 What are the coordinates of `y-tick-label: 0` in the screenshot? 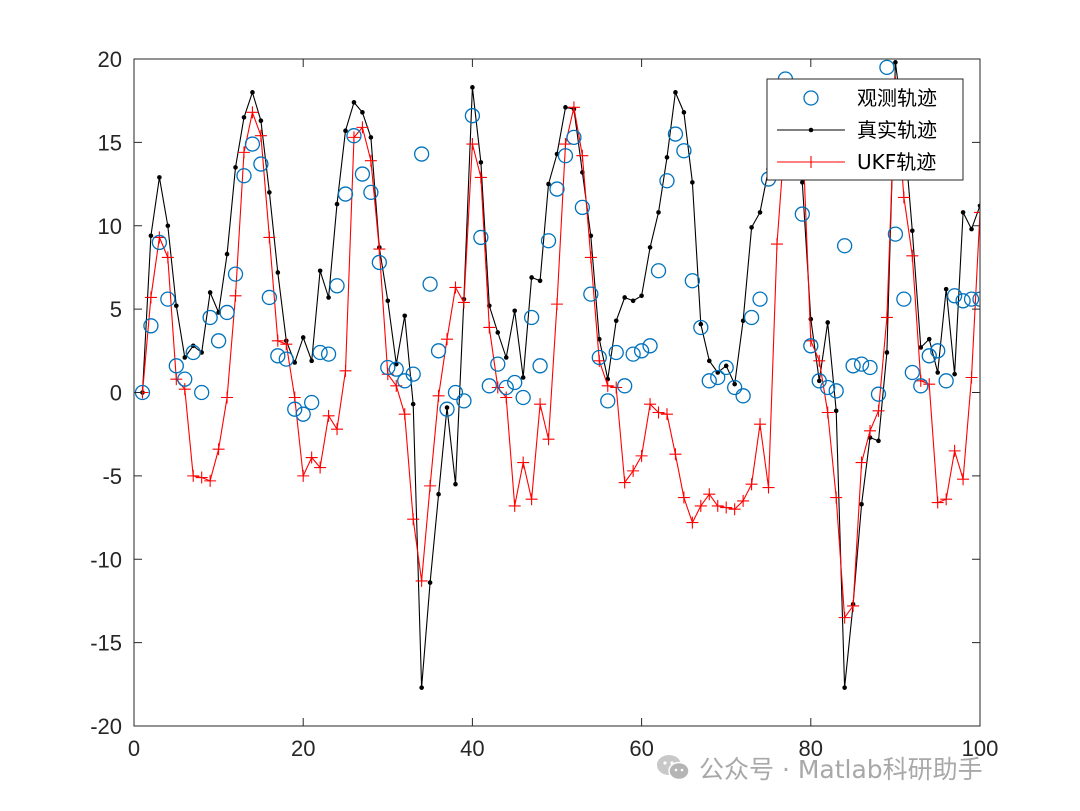 It's located at (116, 393).